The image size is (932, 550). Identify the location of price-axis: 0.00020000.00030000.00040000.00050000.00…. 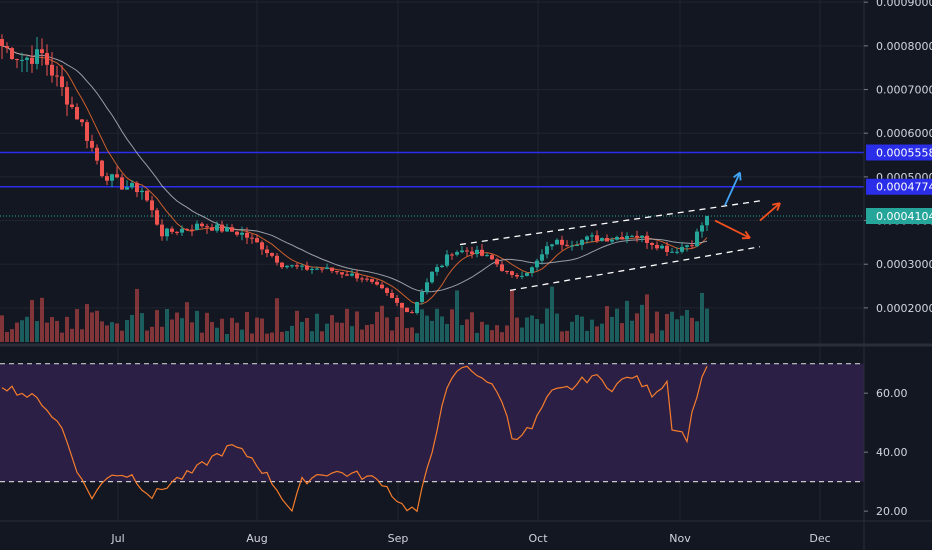
(898, 157).